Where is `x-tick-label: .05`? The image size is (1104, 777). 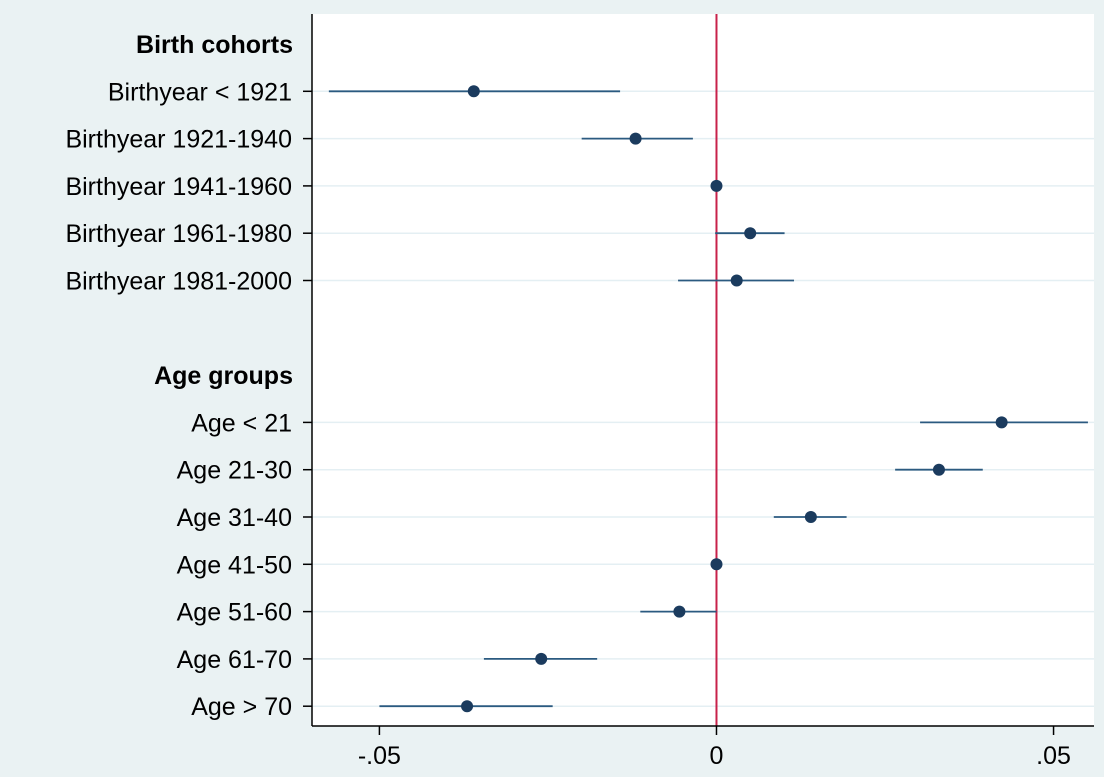 x-tick-label: .05 is located at coordinates (1053, 756).